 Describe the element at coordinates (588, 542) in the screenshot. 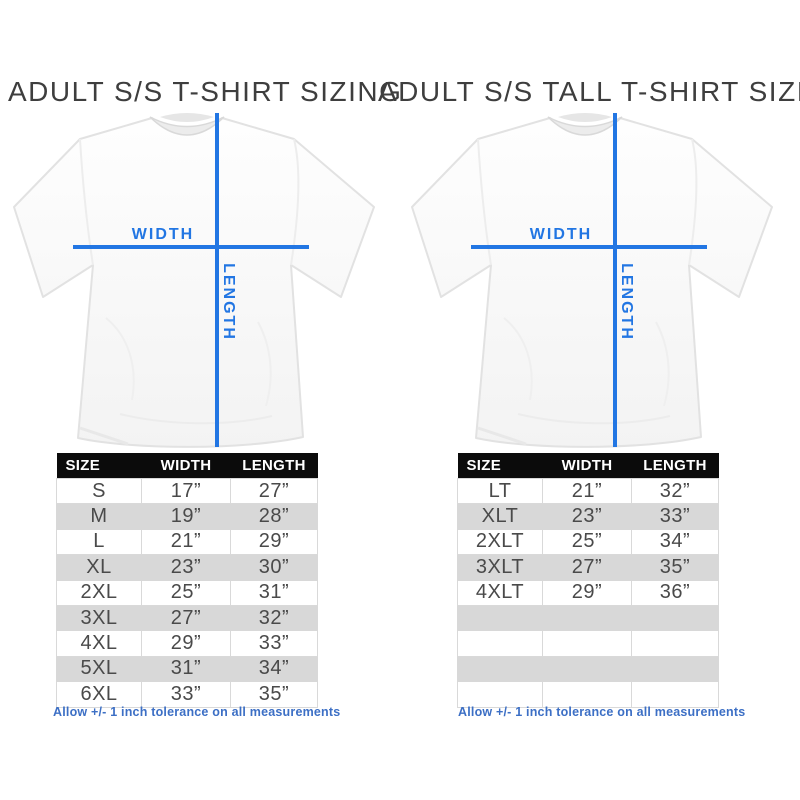

I see `table-row: 2XLT 25” 34”` at that location.